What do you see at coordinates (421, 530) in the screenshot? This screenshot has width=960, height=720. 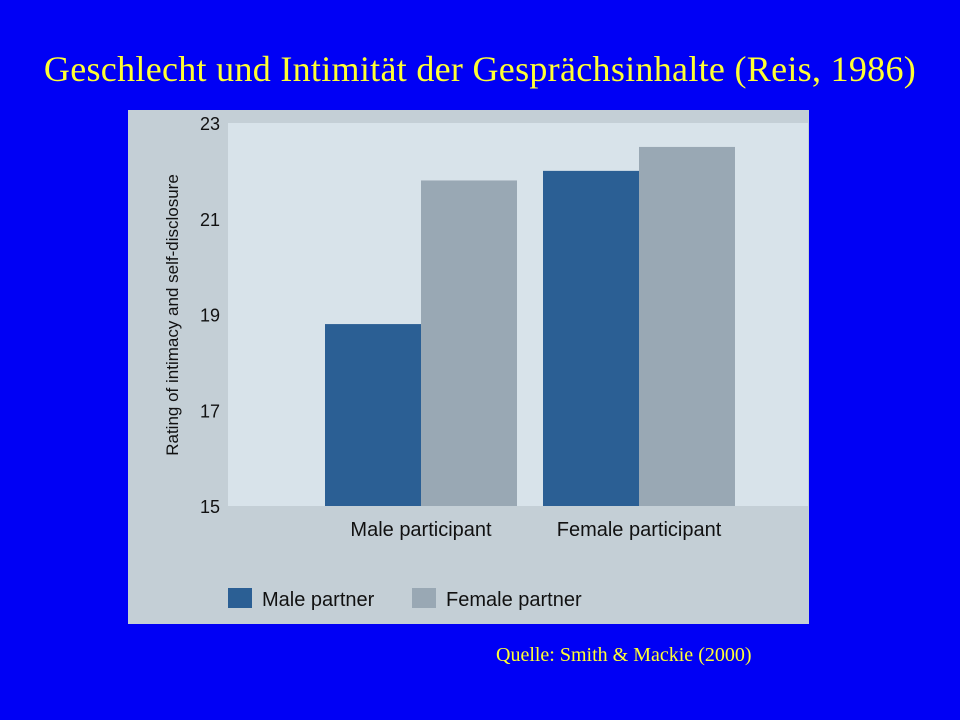 I see `x-category-label: Male participant` at bounding box center [421, 530].